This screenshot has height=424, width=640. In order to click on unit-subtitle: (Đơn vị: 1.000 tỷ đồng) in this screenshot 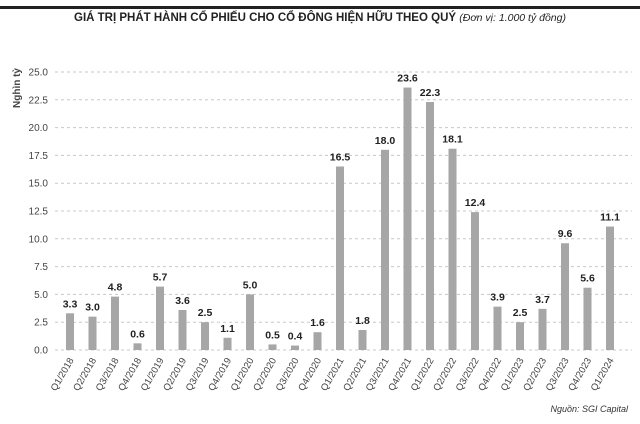, I will do `click(512, 18)`.